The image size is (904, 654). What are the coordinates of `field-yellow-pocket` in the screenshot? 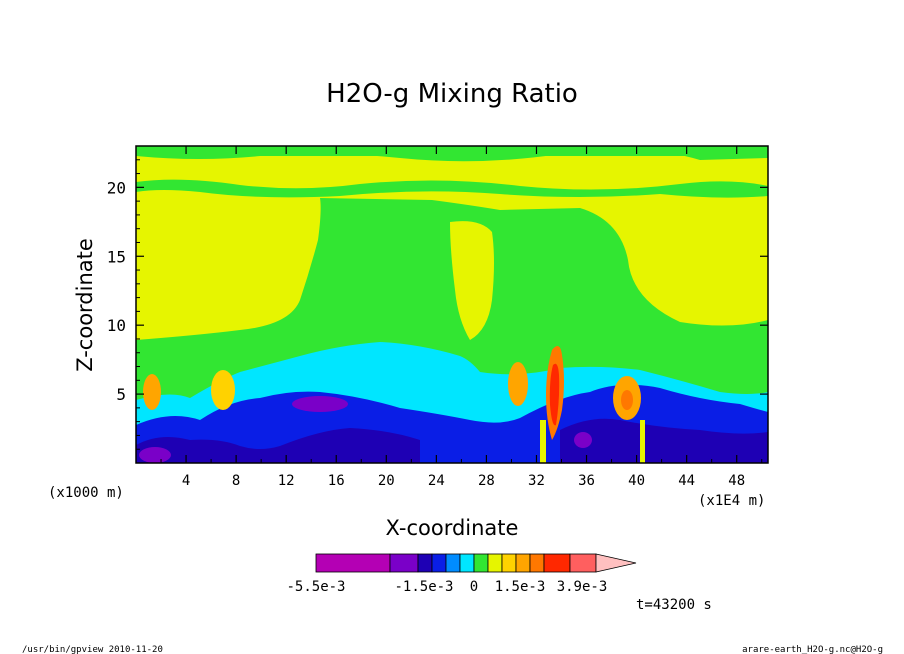 It's located at (472, 280).